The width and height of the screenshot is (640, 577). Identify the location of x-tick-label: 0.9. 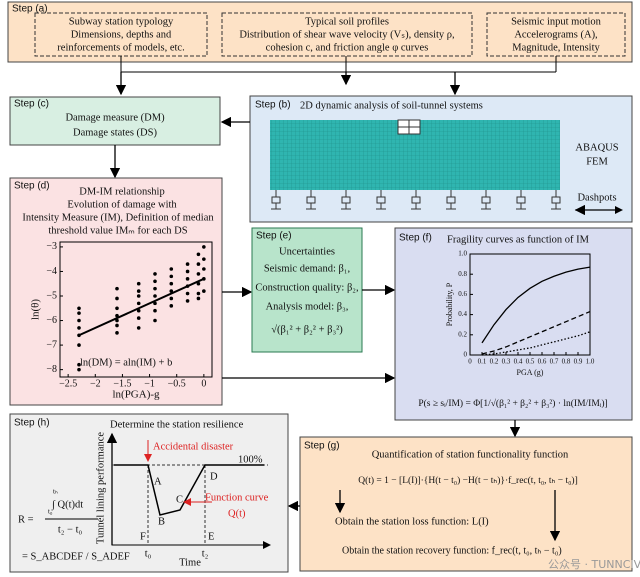
(578, 362).